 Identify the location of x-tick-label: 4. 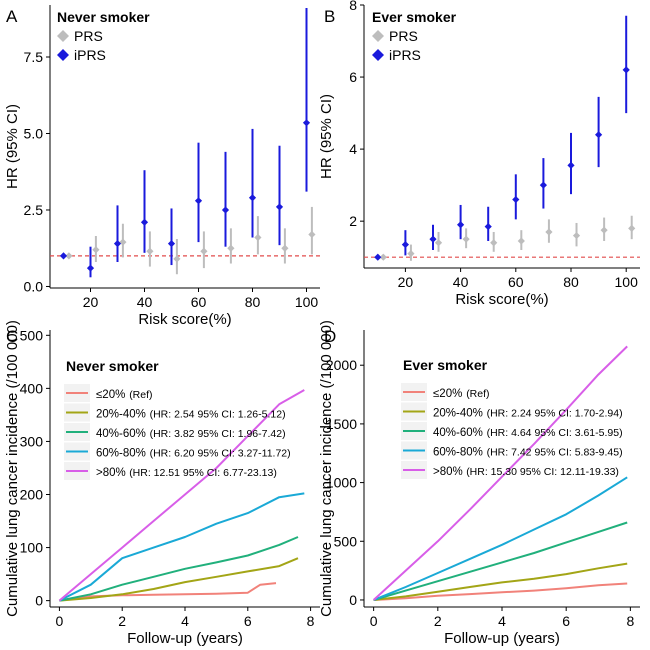
(185, 621).